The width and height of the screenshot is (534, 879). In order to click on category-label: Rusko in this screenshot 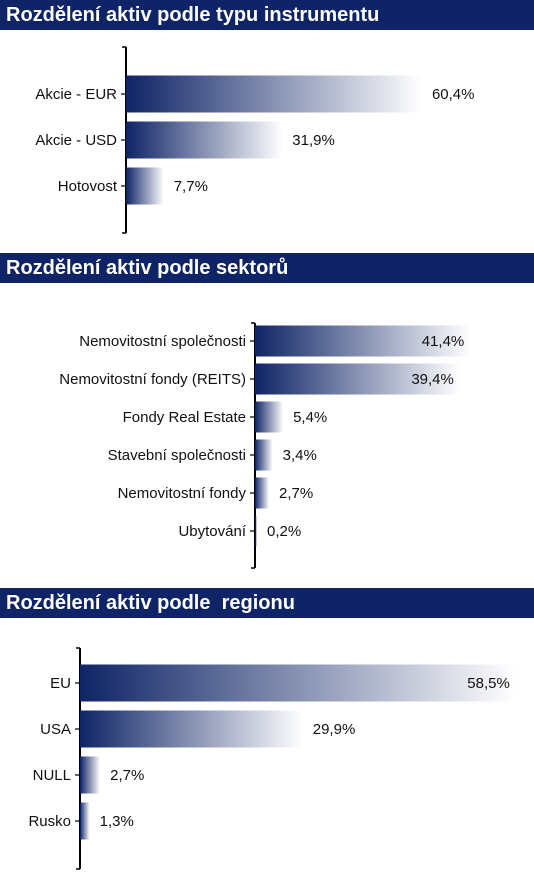, I will do `click(49, 821)`.